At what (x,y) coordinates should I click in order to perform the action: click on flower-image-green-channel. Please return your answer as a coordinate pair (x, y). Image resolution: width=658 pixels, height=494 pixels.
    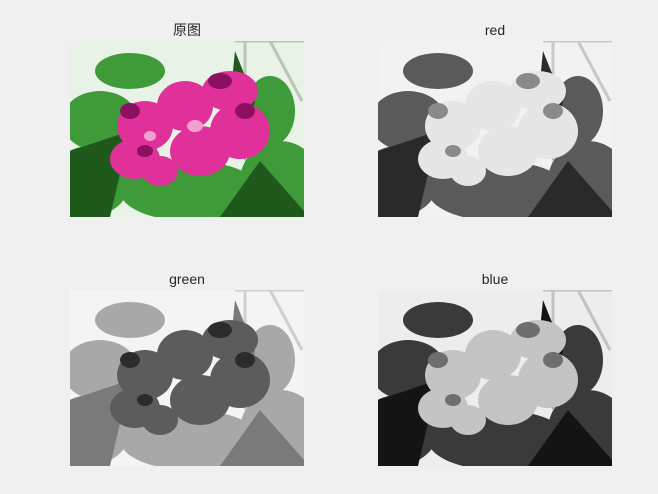
    Looking at the image, I should click on (187, 378).